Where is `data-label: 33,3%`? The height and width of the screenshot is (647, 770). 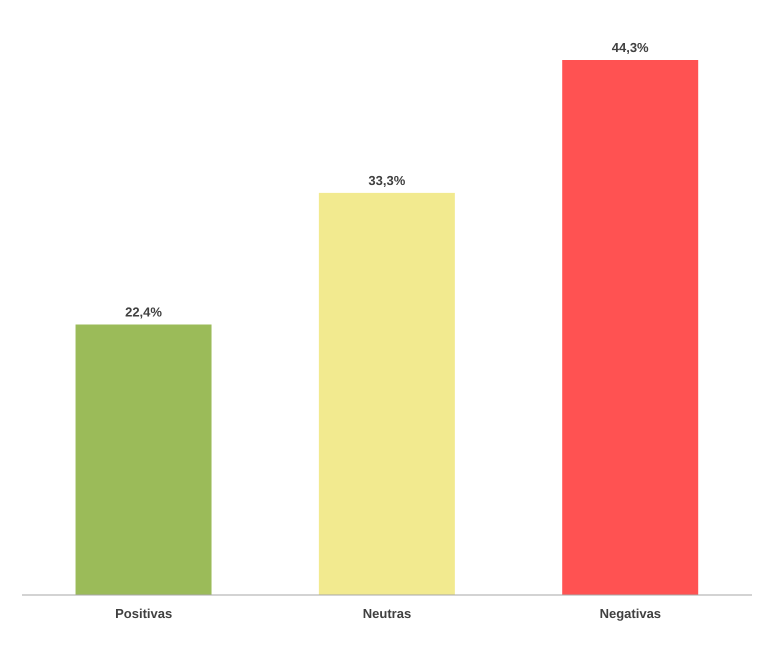 data-label: 33,3% is located at coordinates (387, 180).